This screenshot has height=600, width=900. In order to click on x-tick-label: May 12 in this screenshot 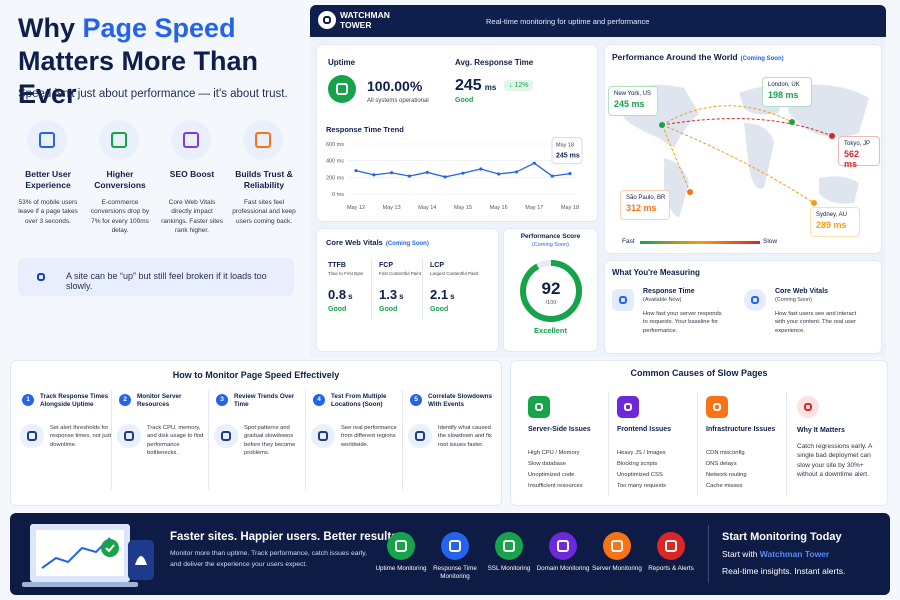, I will do `click(356, 208)`.